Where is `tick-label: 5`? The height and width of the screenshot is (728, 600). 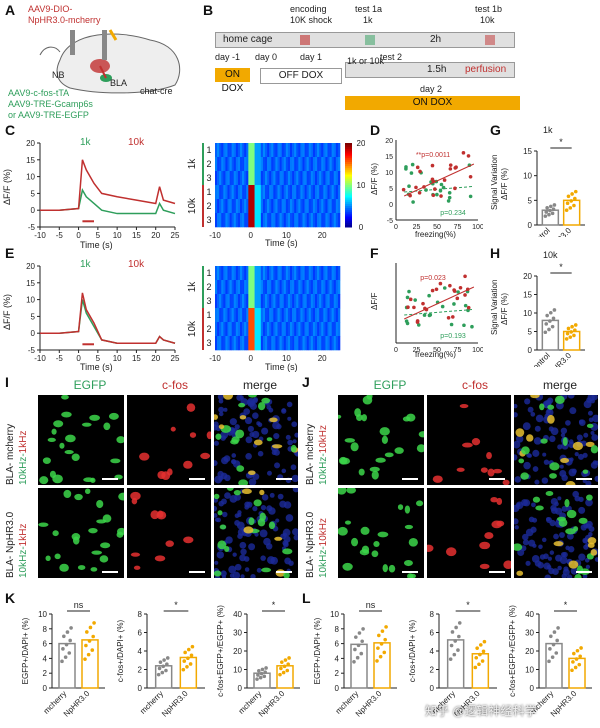
tick-label: 5 is located at coordinates (33, 316).